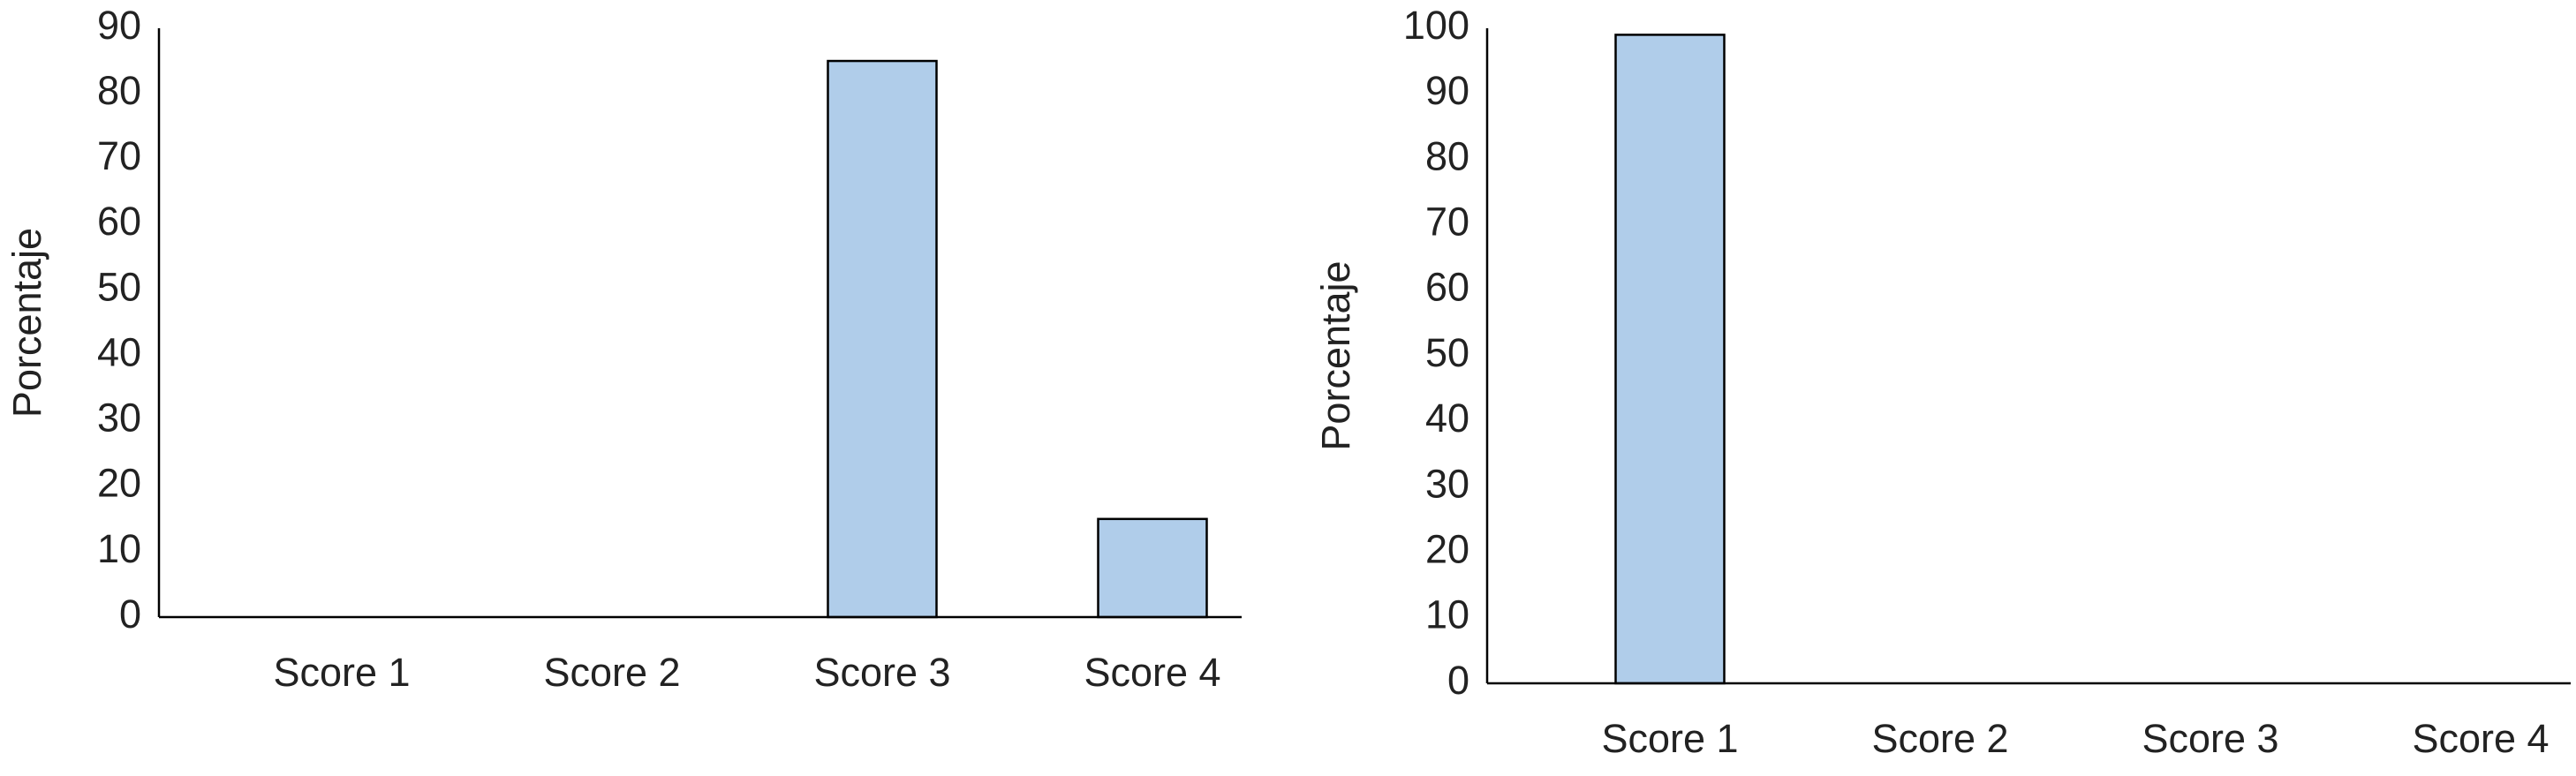  I want to click on y-tick-label: 100, so click(1436, 25).